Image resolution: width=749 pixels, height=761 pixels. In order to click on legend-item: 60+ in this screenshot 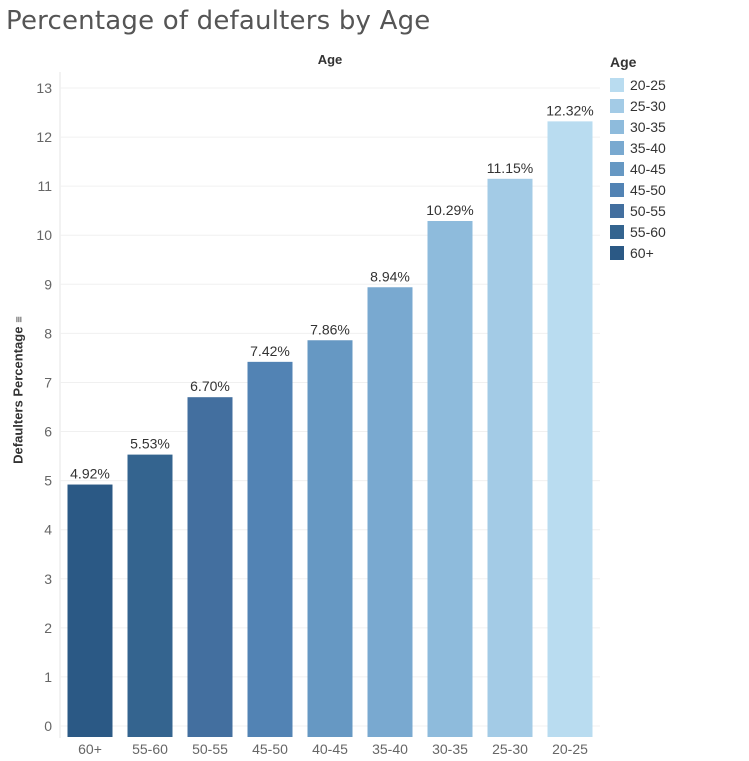, I will do `click(638, 252)`.